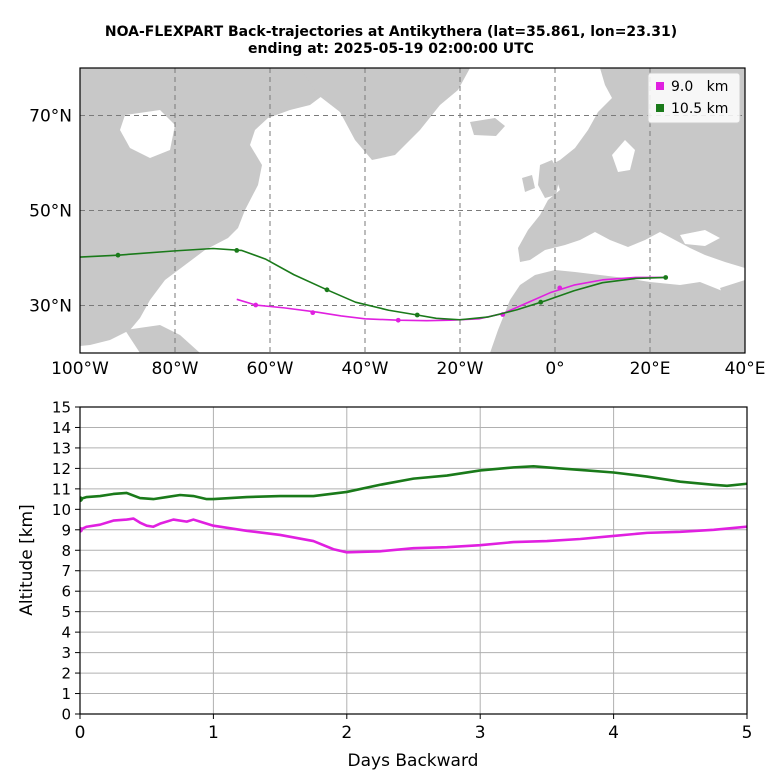  I want to click on map-trajectory-10-5km, so click(373, 284).